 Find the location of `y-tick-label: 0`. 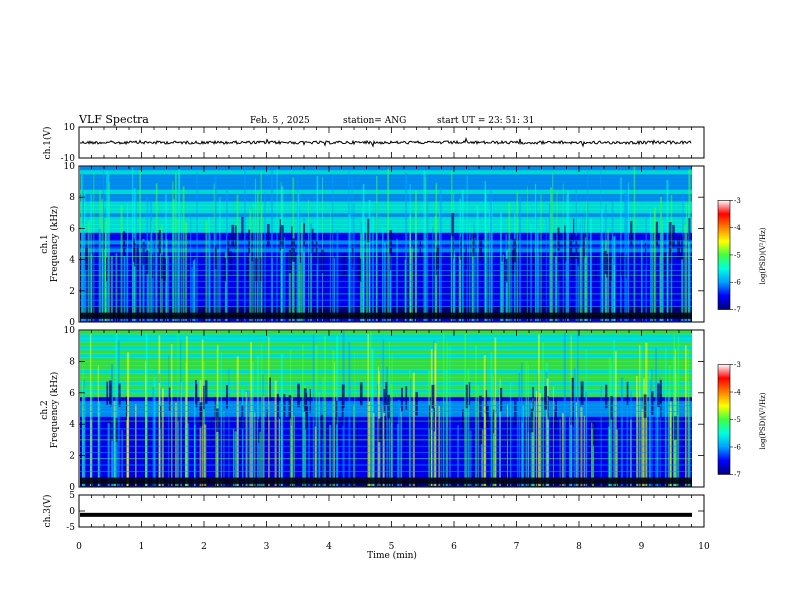

y-tick-label: 0 is located at coordinates (72, 512).